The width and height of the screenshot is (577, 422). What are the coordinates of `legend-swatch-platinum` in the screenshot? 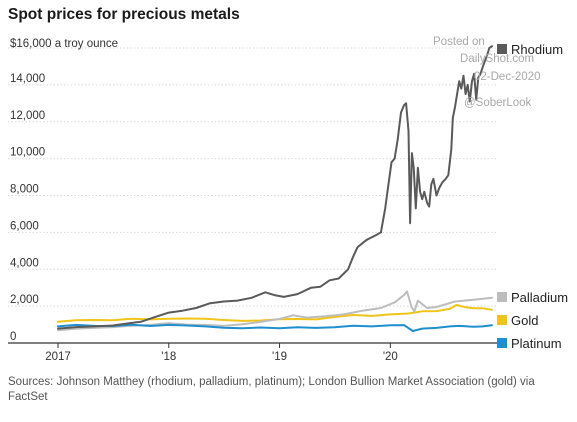 It's located at (502, 343).